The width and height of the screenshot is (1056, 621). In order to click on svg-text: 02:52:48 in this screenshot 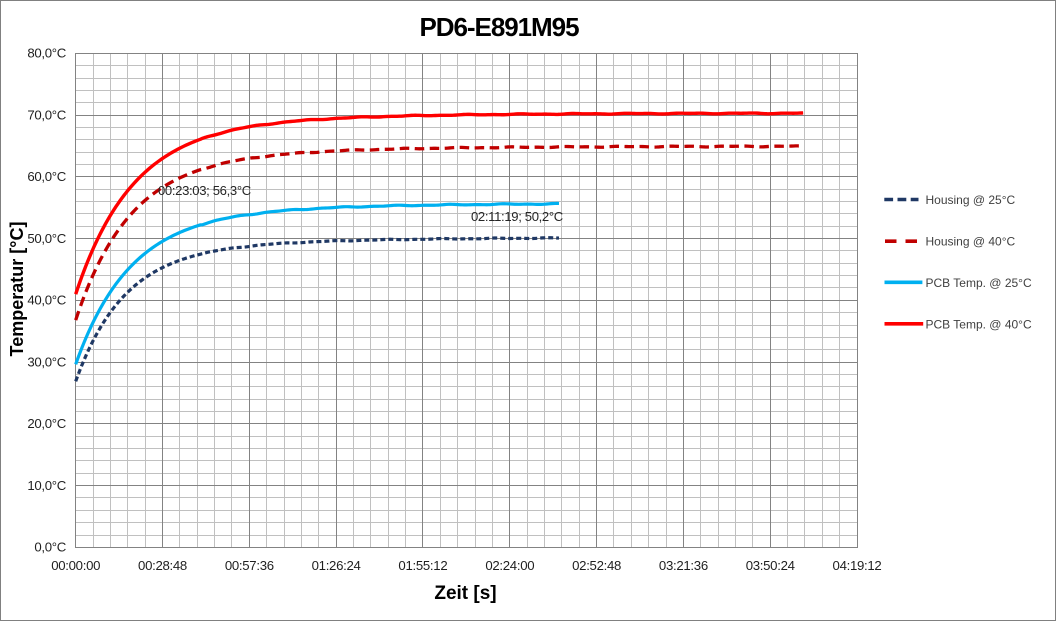, I will do `click(596, 565)`.